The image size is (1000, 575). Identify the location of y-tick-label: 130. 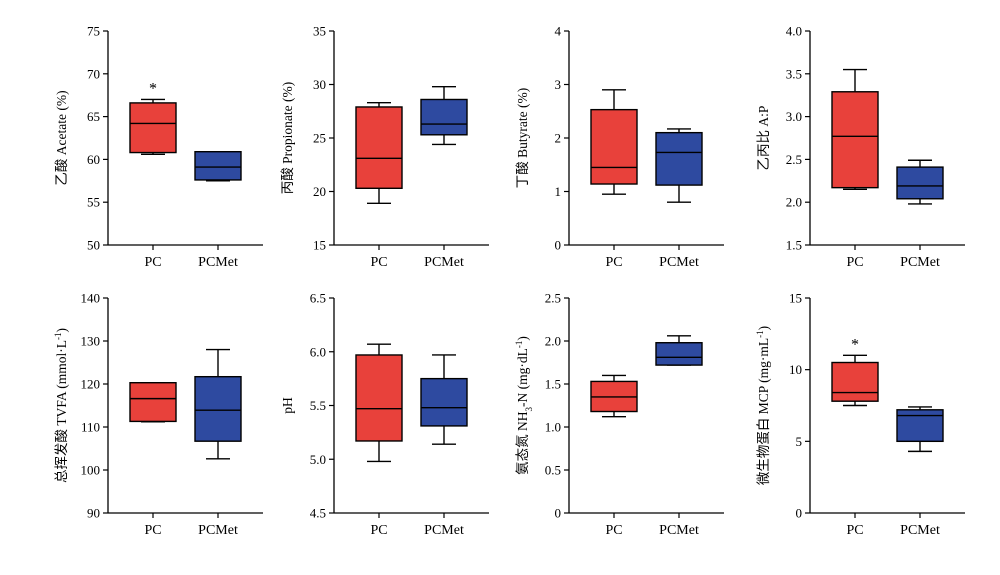
(91, 341).